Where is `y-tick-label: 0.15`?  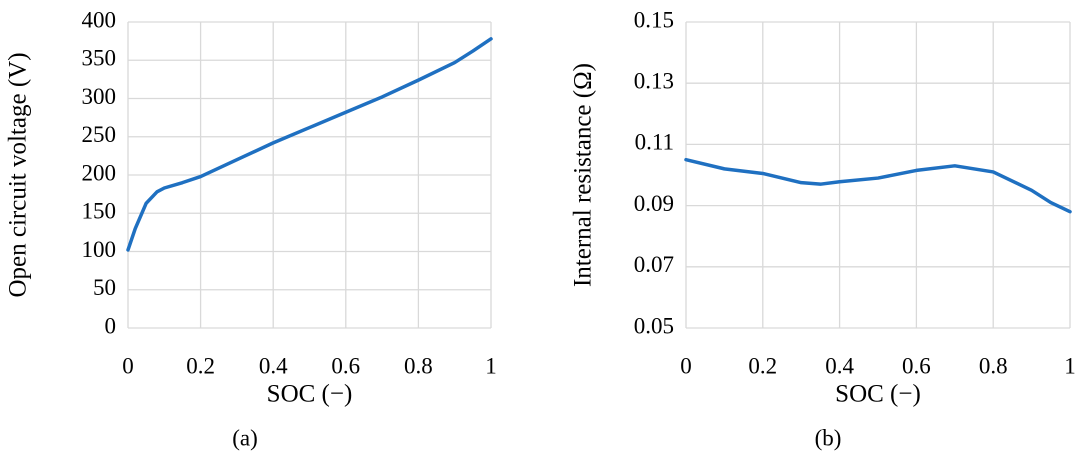
y-tick-label: 0.15 is located at coordinates (654, 19).